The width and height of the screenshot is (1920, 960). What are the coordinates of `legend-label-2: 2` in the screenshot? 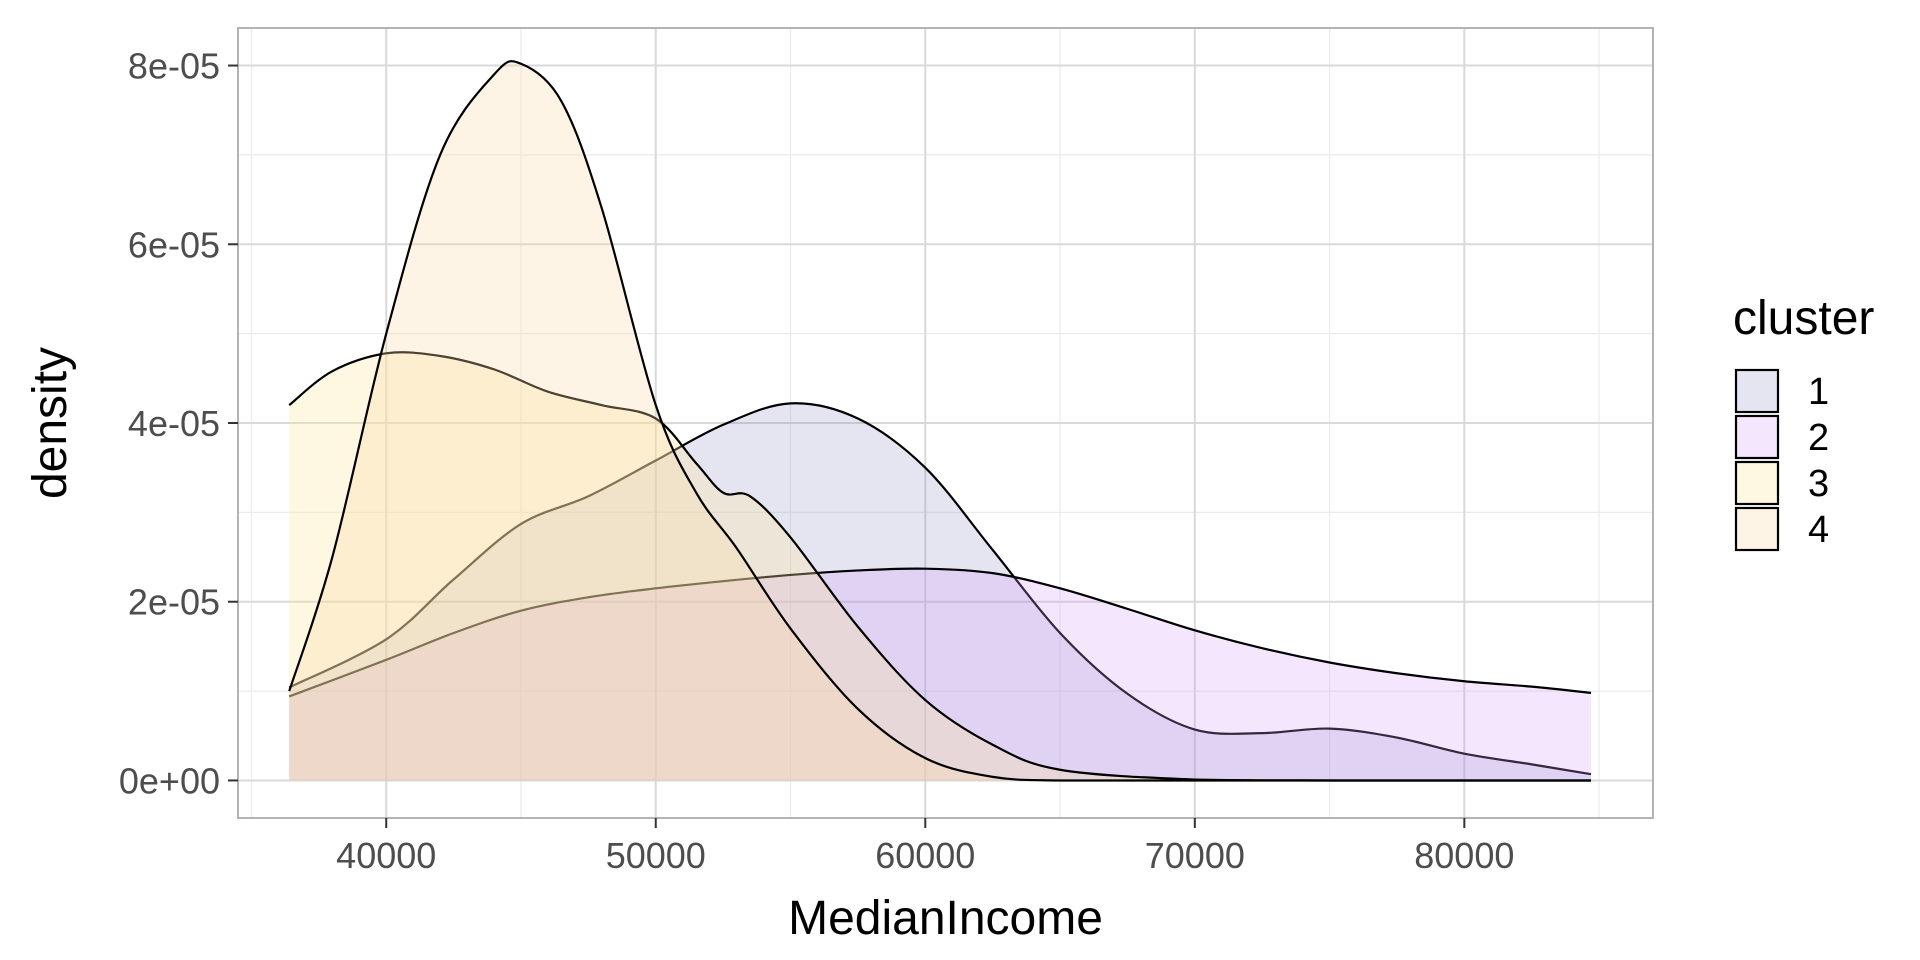 It's located at (1818, 438).